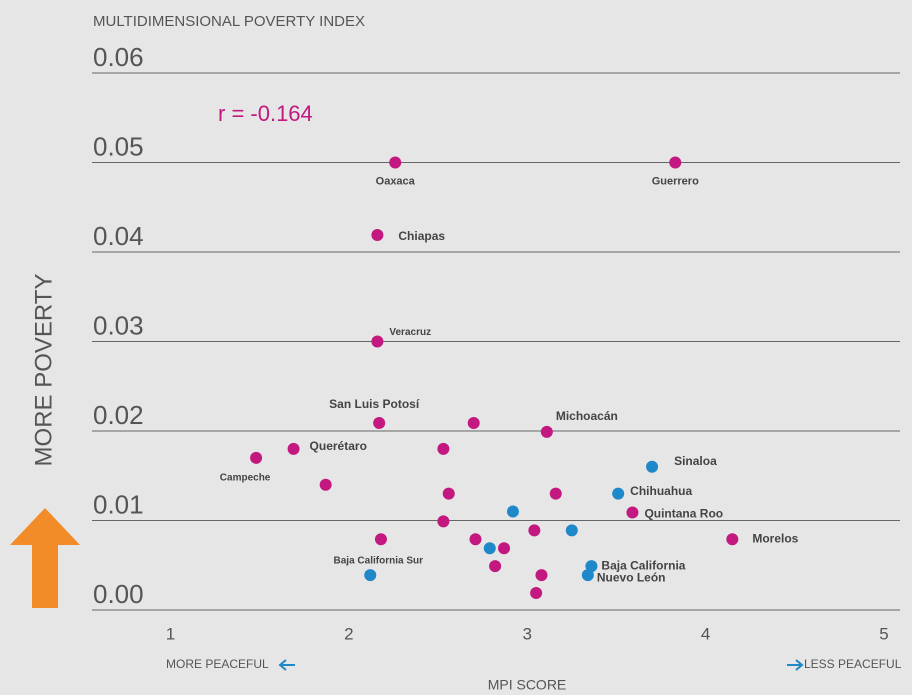  I want to click on x-tick-label: 2, so click(348, 633).